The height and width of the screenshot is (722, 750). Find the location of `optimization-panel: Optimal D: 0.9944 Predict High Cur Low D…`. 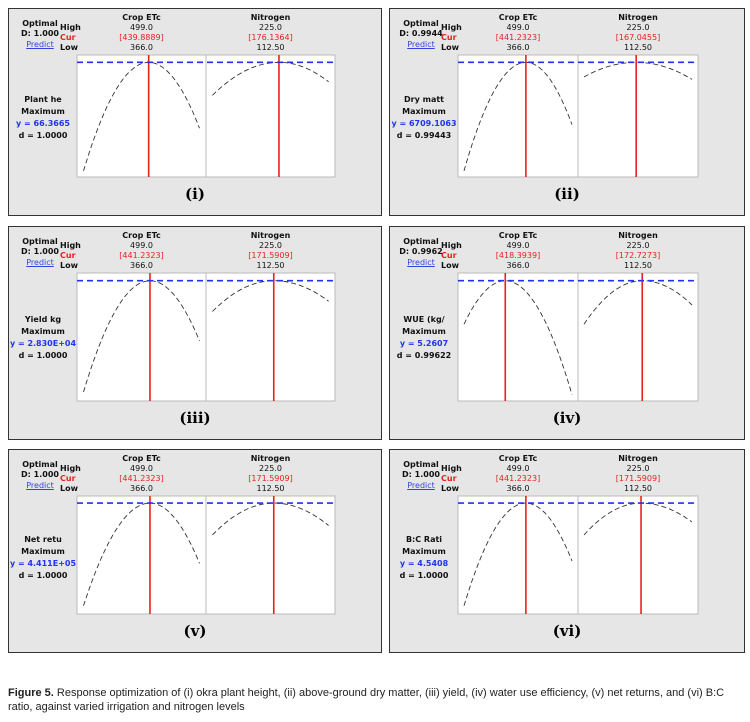

optimization-panel: Optimal D: 0.9944 Predict High Cur Low D… is located at coordinates (567, 112).